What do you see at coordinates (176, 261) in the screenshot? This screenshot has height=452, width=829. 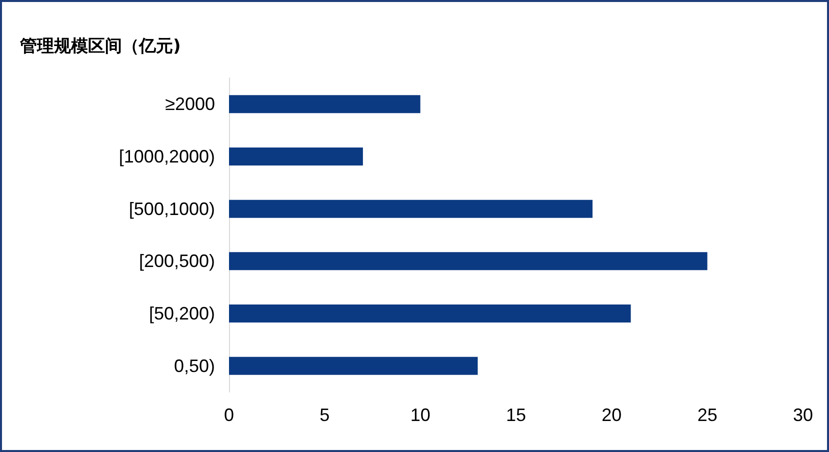 I see `y-tick-label: [200,500)` at bounding box center [176, 261].